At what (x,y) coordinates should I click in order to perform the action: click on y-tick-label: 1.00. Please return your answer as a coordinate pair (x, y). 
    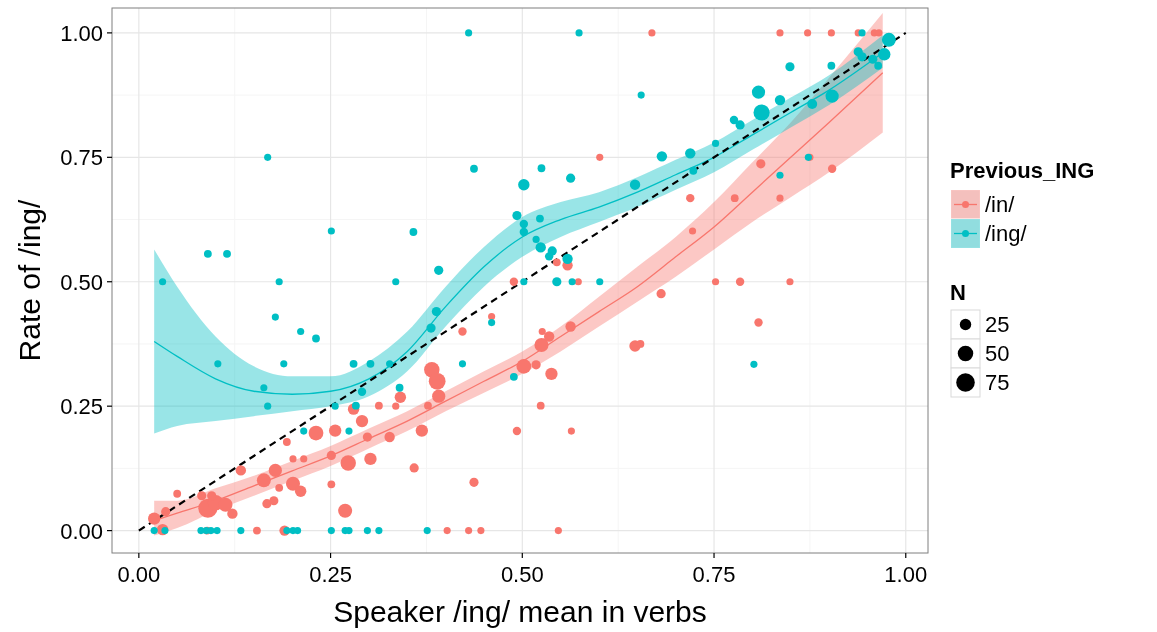
    Looking at the image, I should click on (81, 33).